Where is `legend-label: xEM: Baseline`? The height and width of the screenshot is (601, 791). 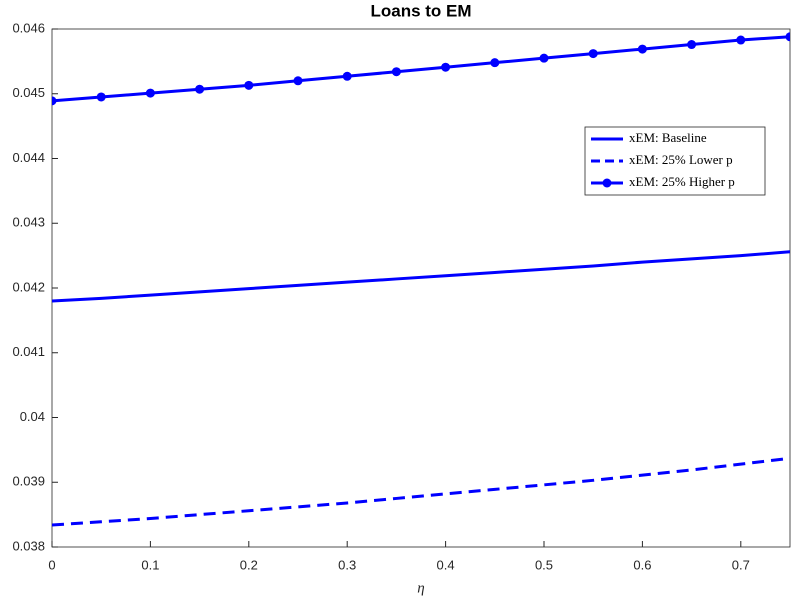 legend-label: xEM: Baseline is located at coordinates (668, 137).